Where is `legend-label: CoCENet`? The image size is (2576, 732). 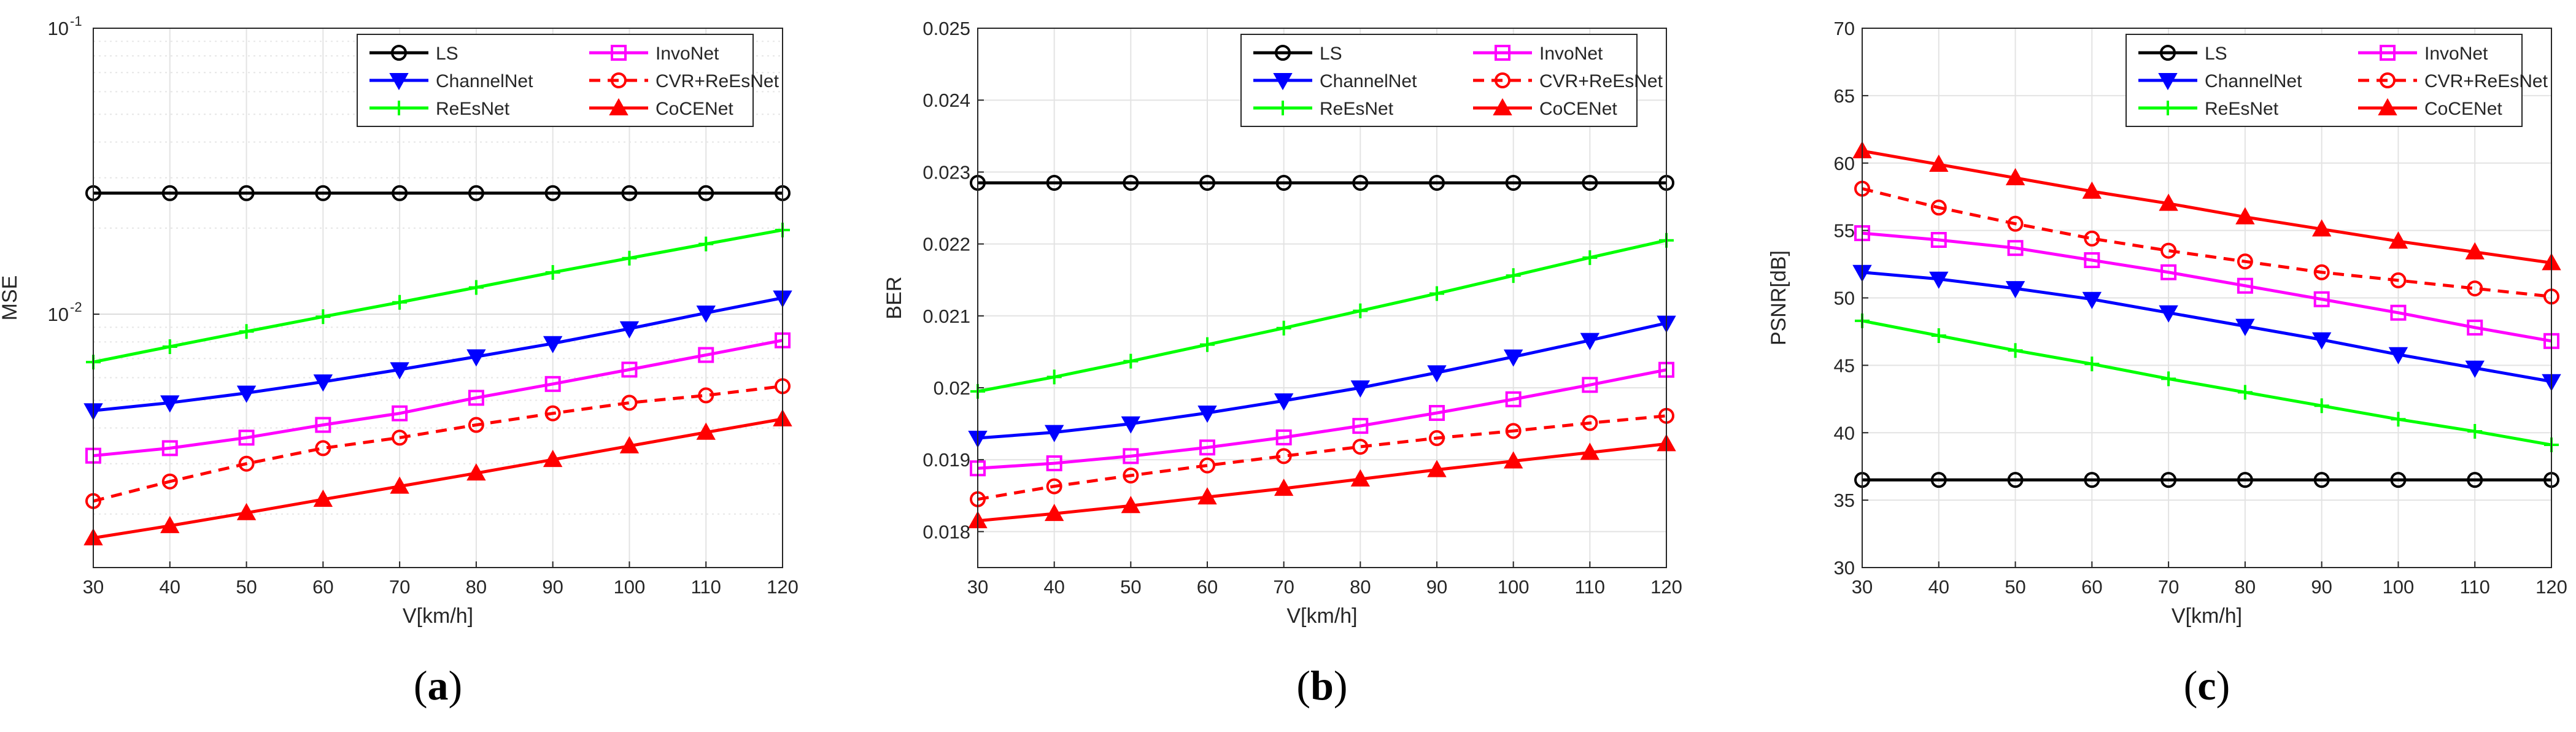 legend-label: CoCENet is located at coordinates (2463, 109).